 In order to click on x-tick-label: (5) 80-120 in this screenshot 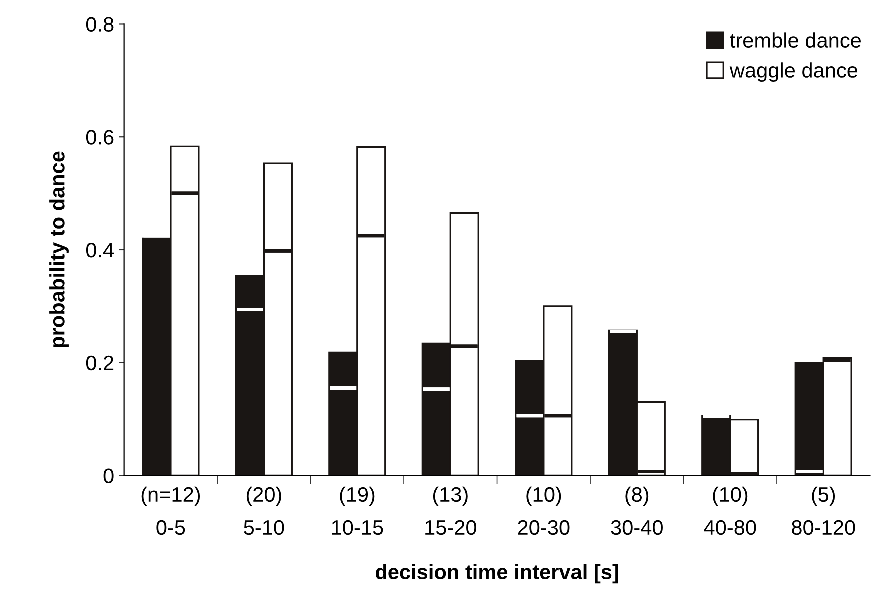, I will do `click(824, 511)`.